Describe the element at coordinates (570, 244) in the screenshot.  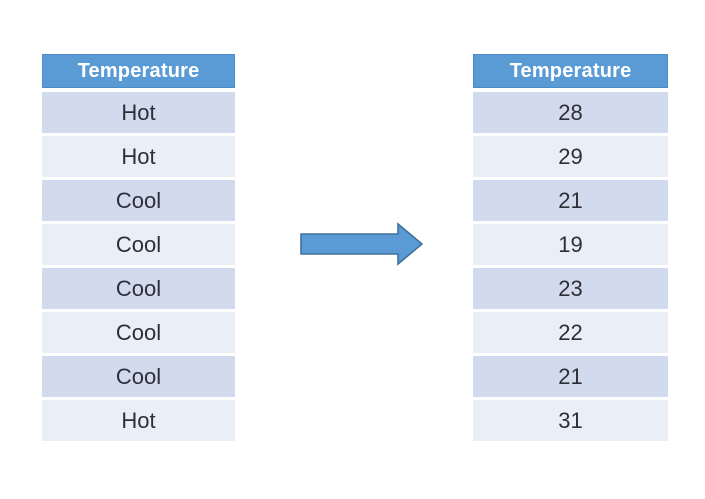
I see `table-row: 19` at that location.